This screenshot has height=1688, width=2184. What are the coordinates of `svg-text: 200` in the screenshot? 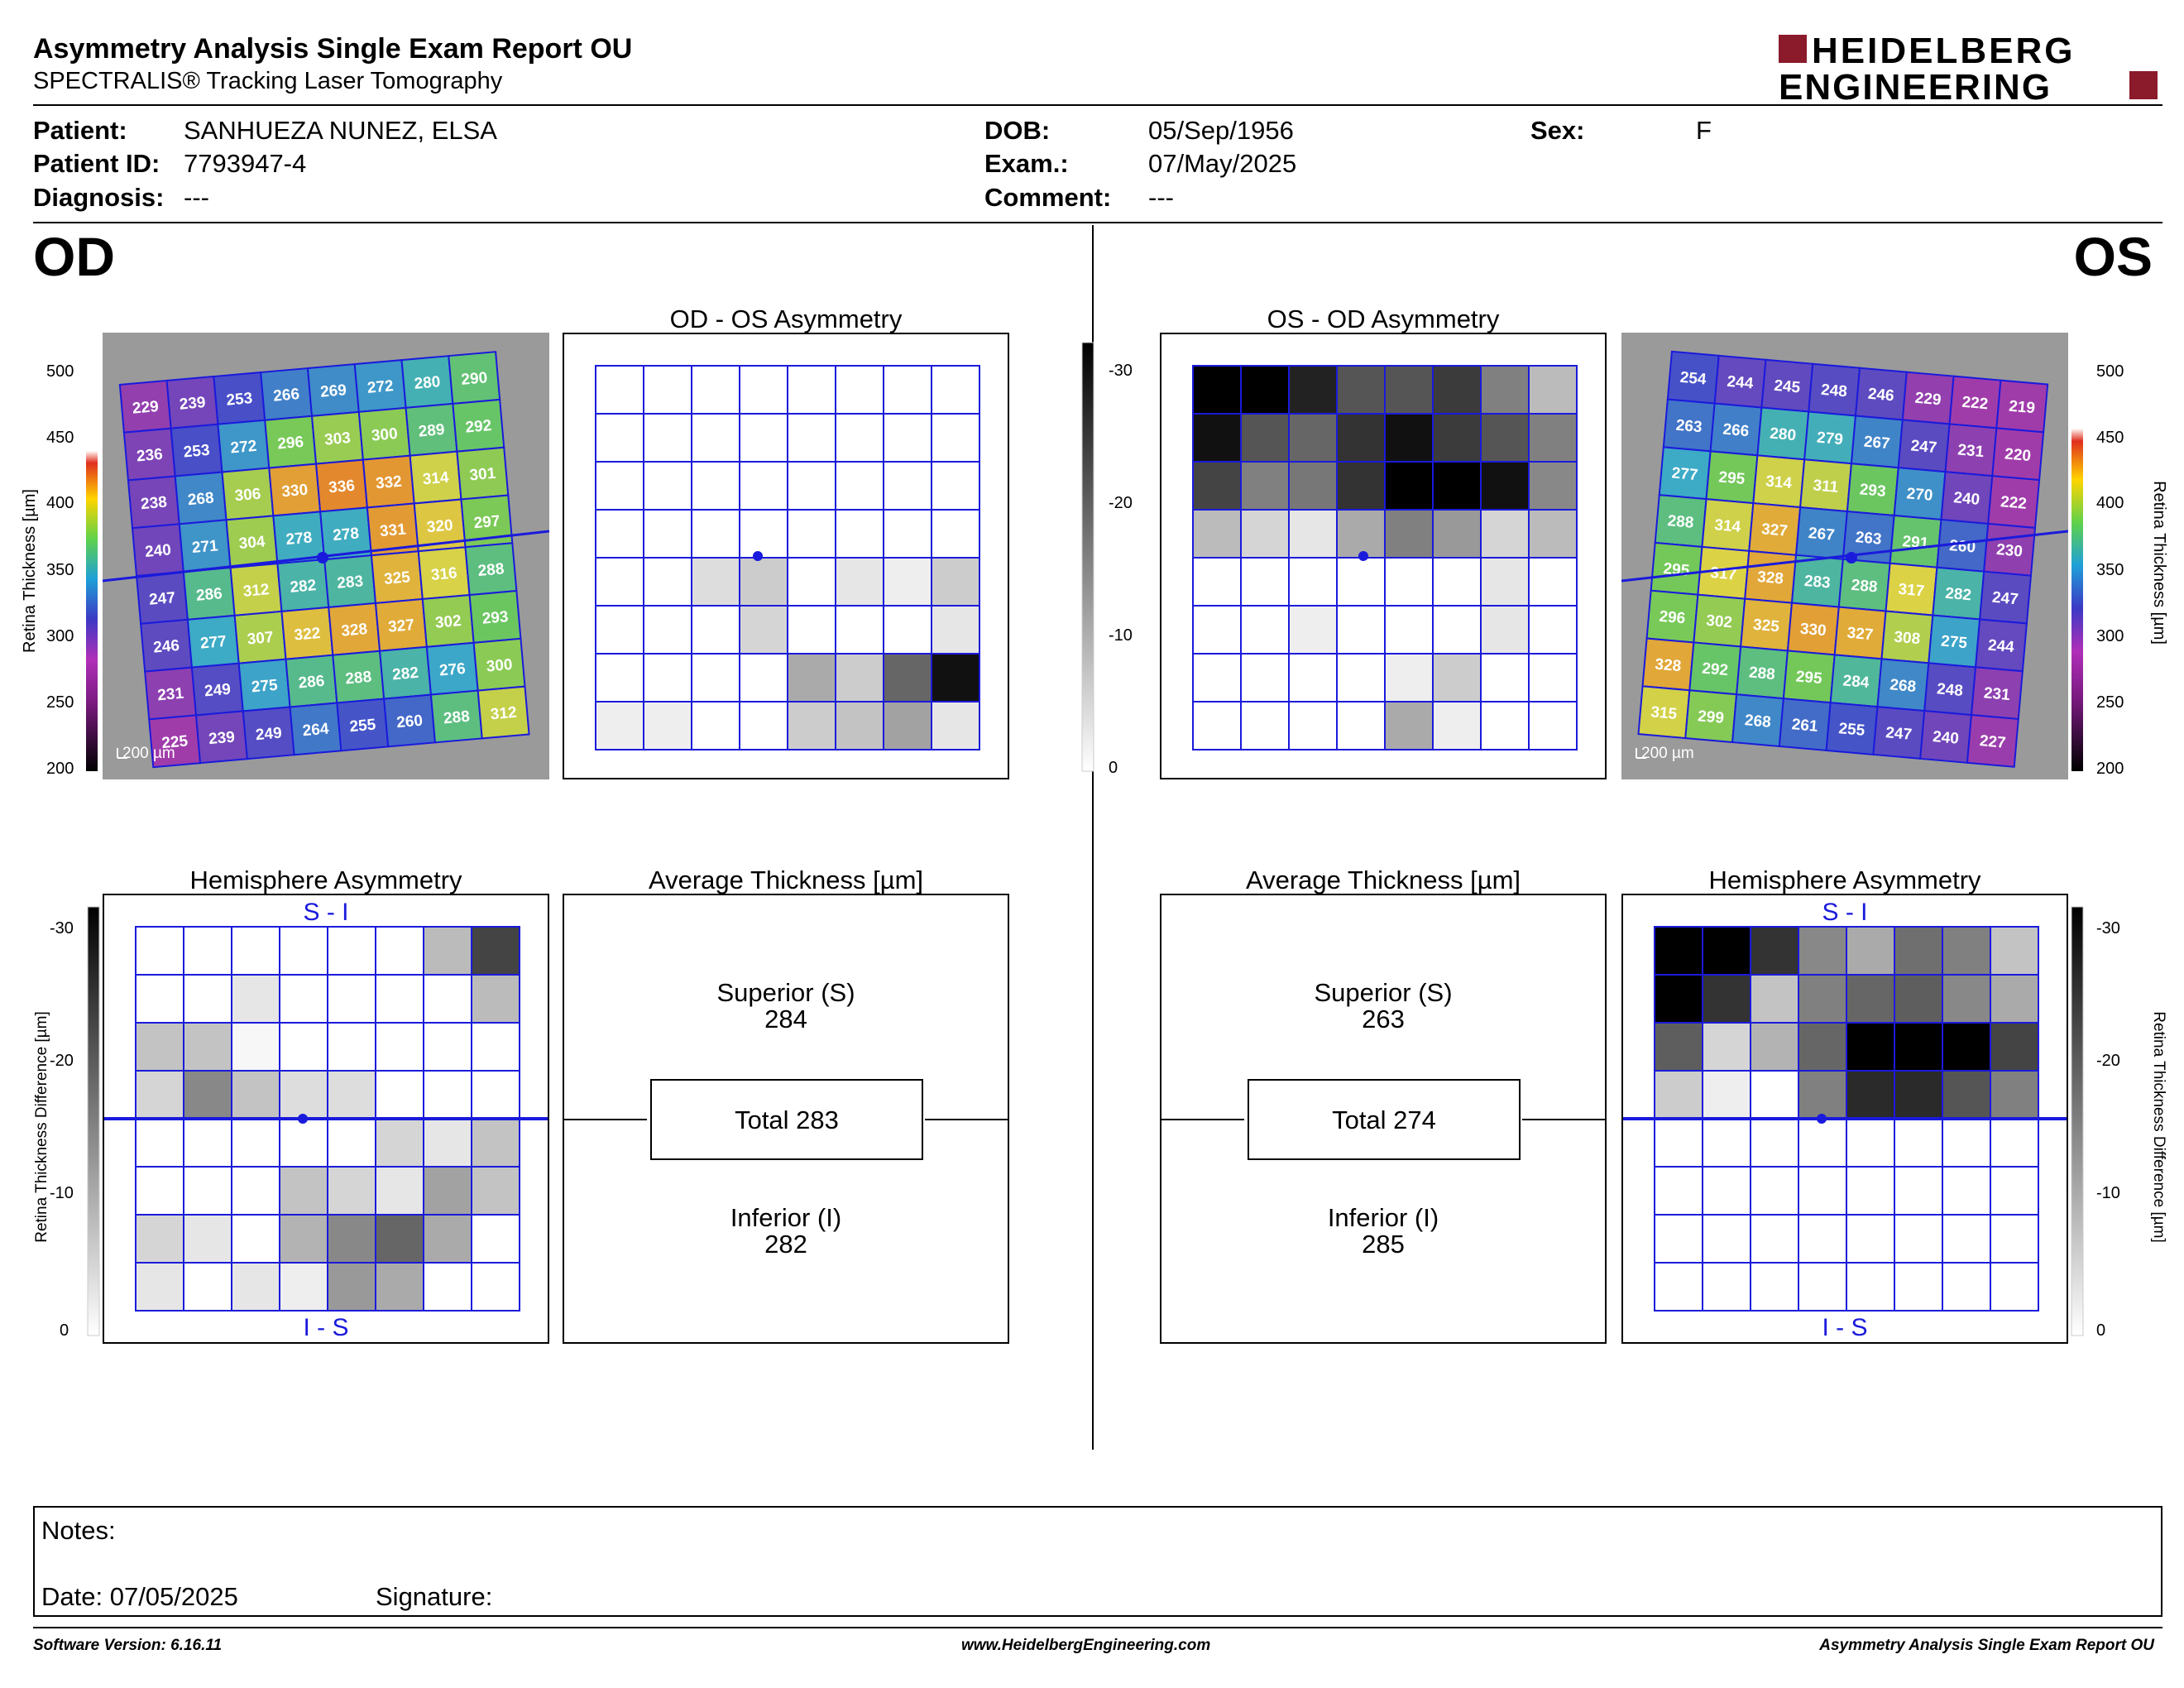 It's located at (60, 769).